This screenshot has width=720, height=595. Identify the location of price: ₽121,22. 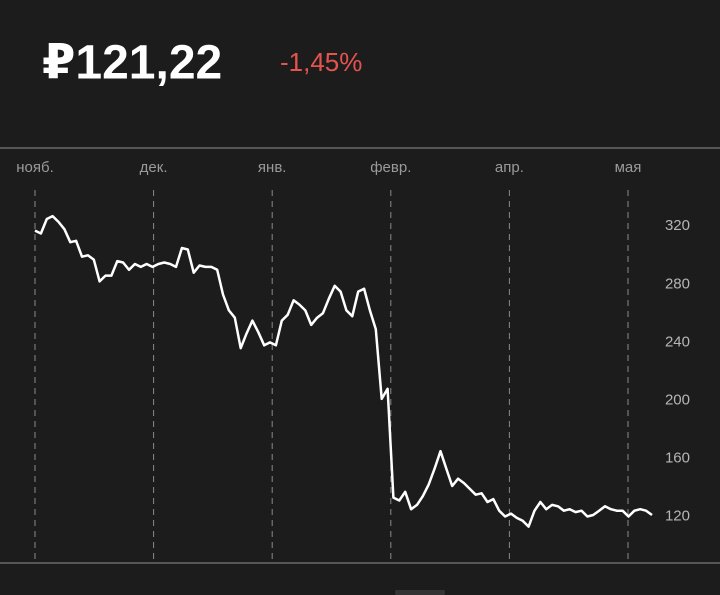
(132, 63).